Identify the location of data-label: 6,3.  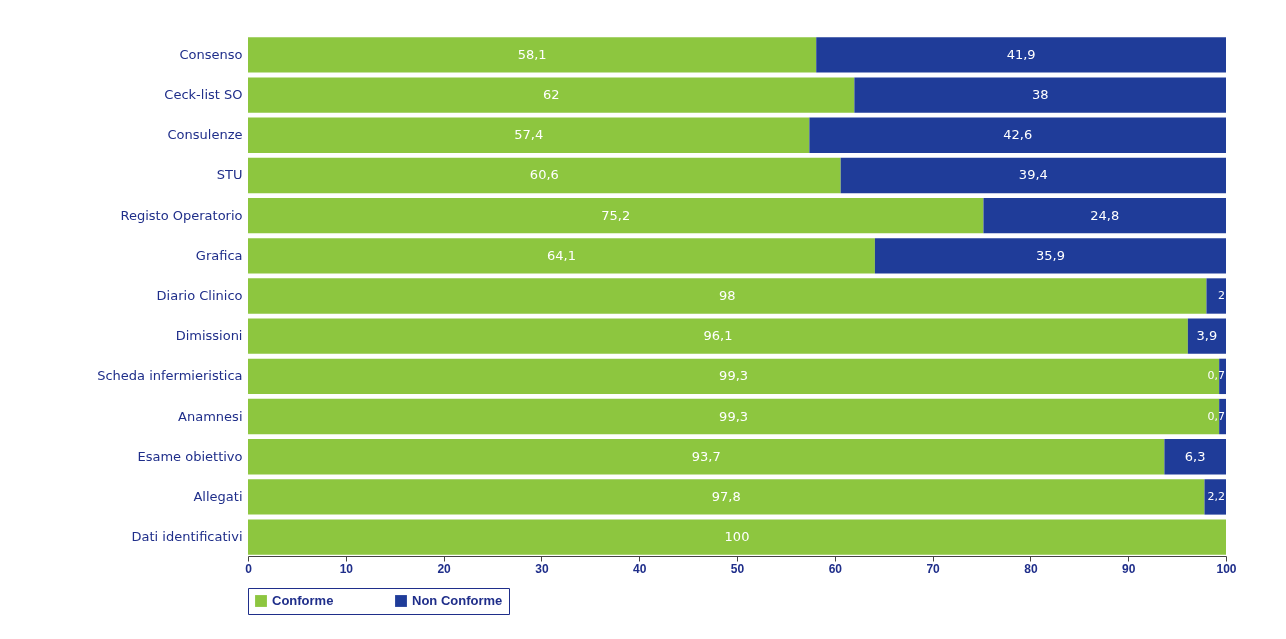
(1195, 456).